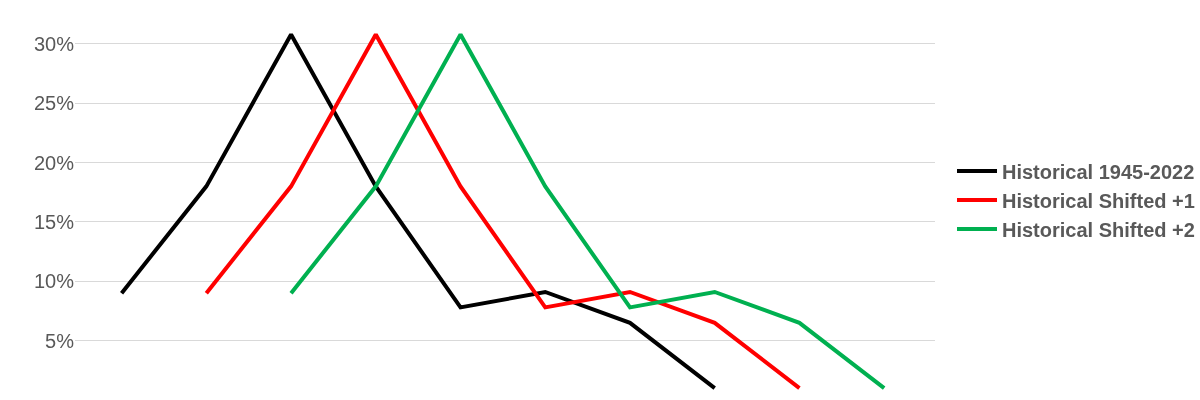 The width and height of the screenshot is (1200, 400). What do you see at coordinates (1098, 200) in the screenshot?
I see `legend-label: Historical Shifted +1` at bounding box center [1098, 200].